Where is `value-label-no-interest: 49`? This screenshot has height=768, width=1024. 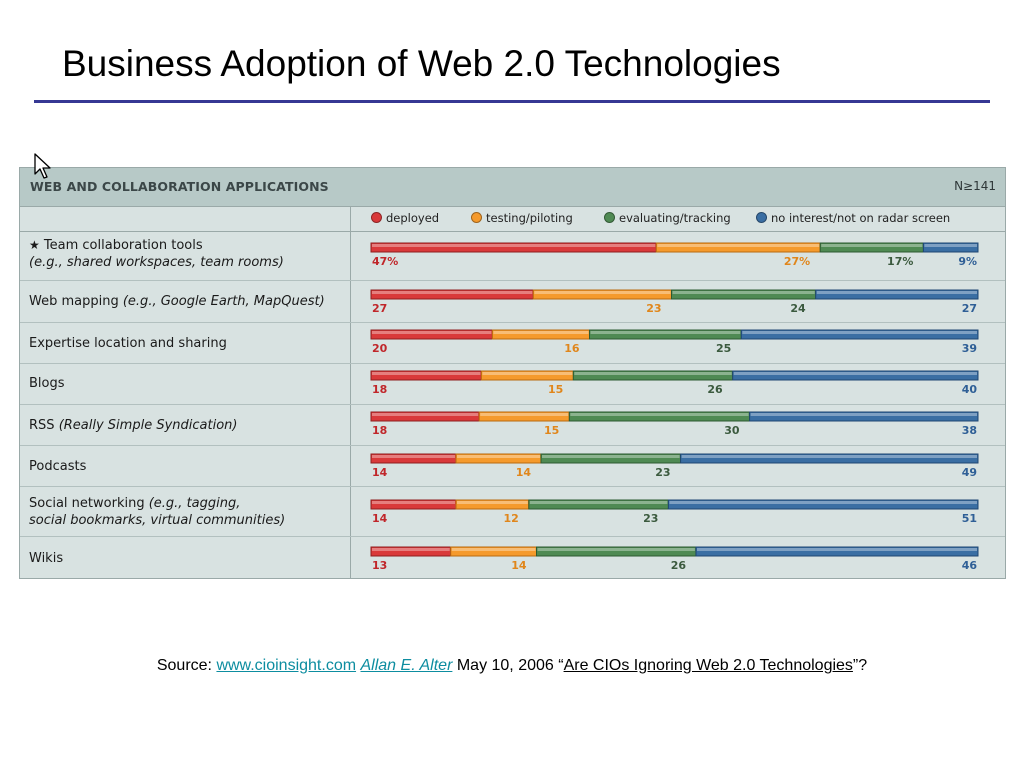 value-label-no-interest: 49 is located at coordinates (969, 472).